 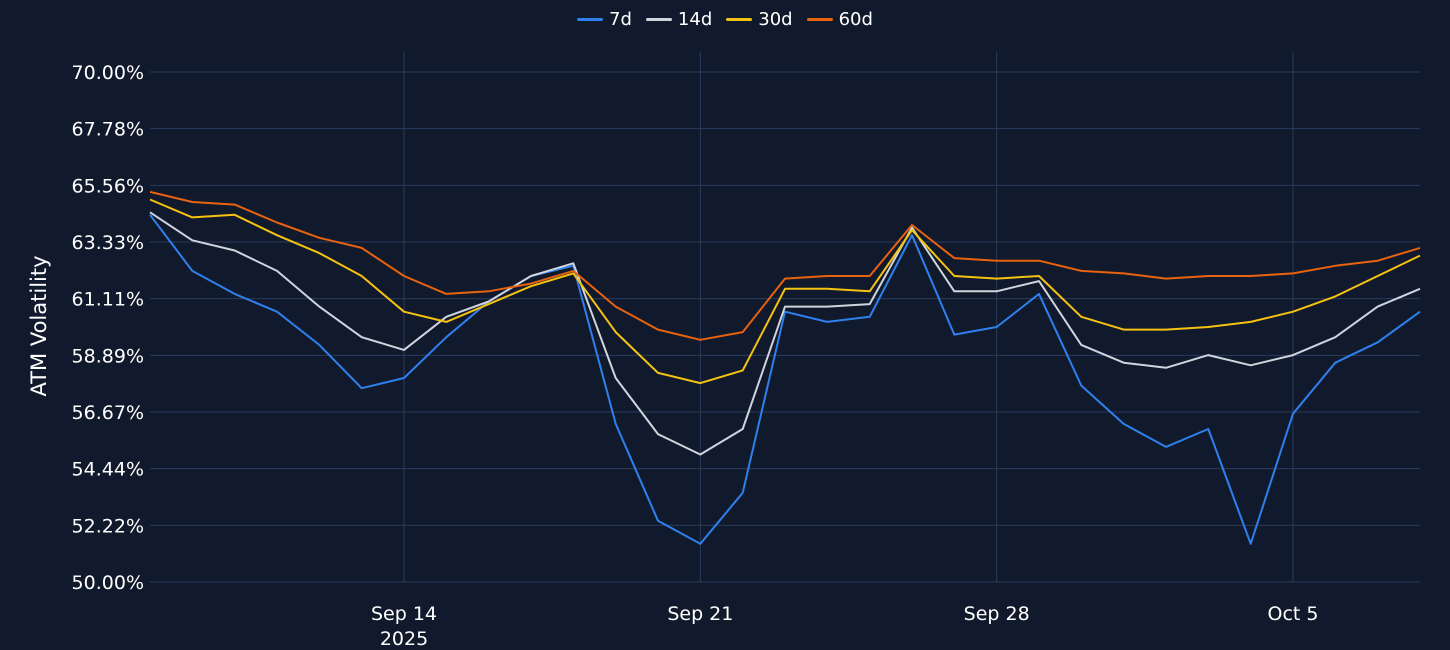 I want to click on y-tick-label: 63.33%, so click(x=108, y=243).